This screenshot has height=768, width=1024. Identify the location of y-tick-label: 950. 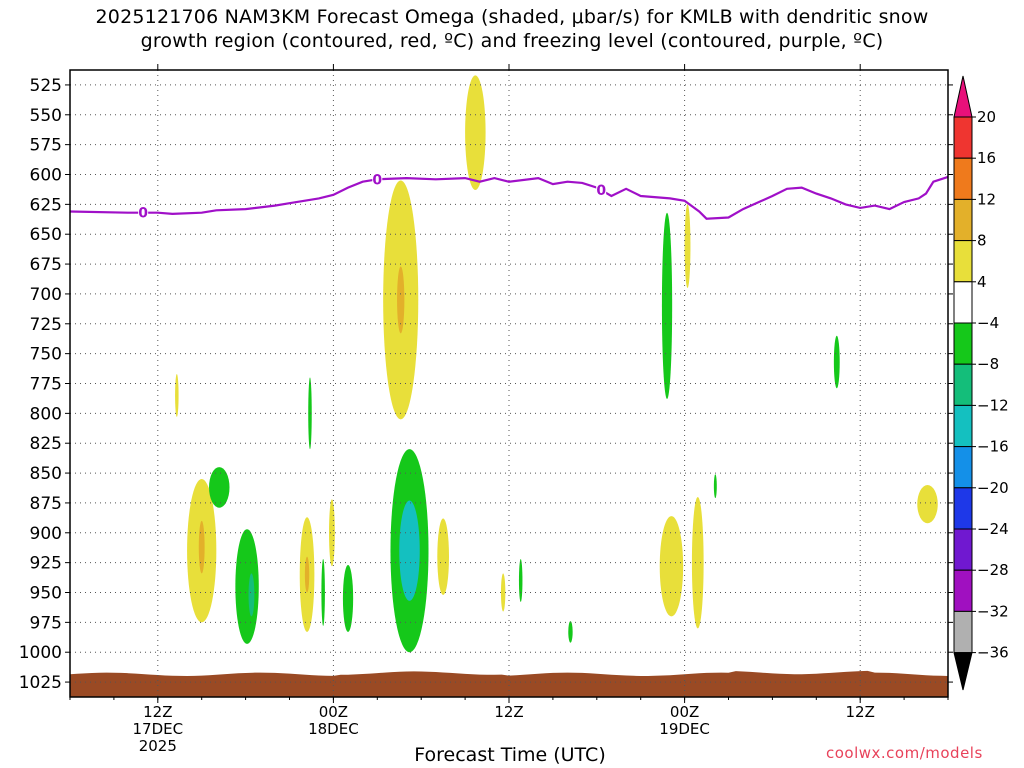
(46, 594).